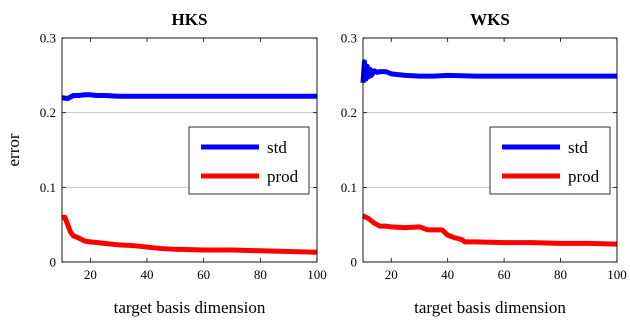 Image resolution: width=630 pixels, height=328 pixels. I want to click on hks-legend: std prod, so click(249, 160).